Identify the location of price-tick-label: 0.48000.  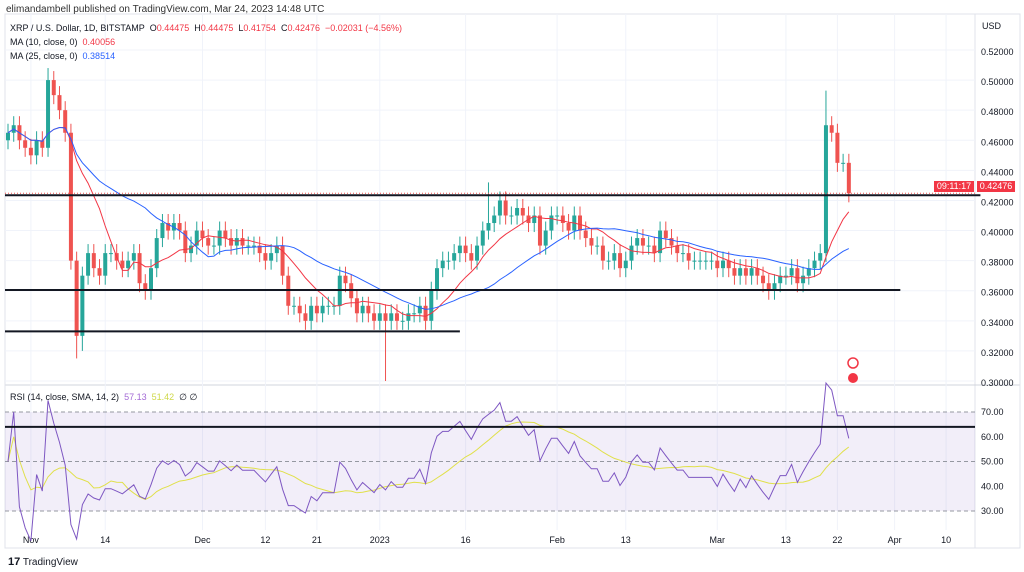
(997, 112).